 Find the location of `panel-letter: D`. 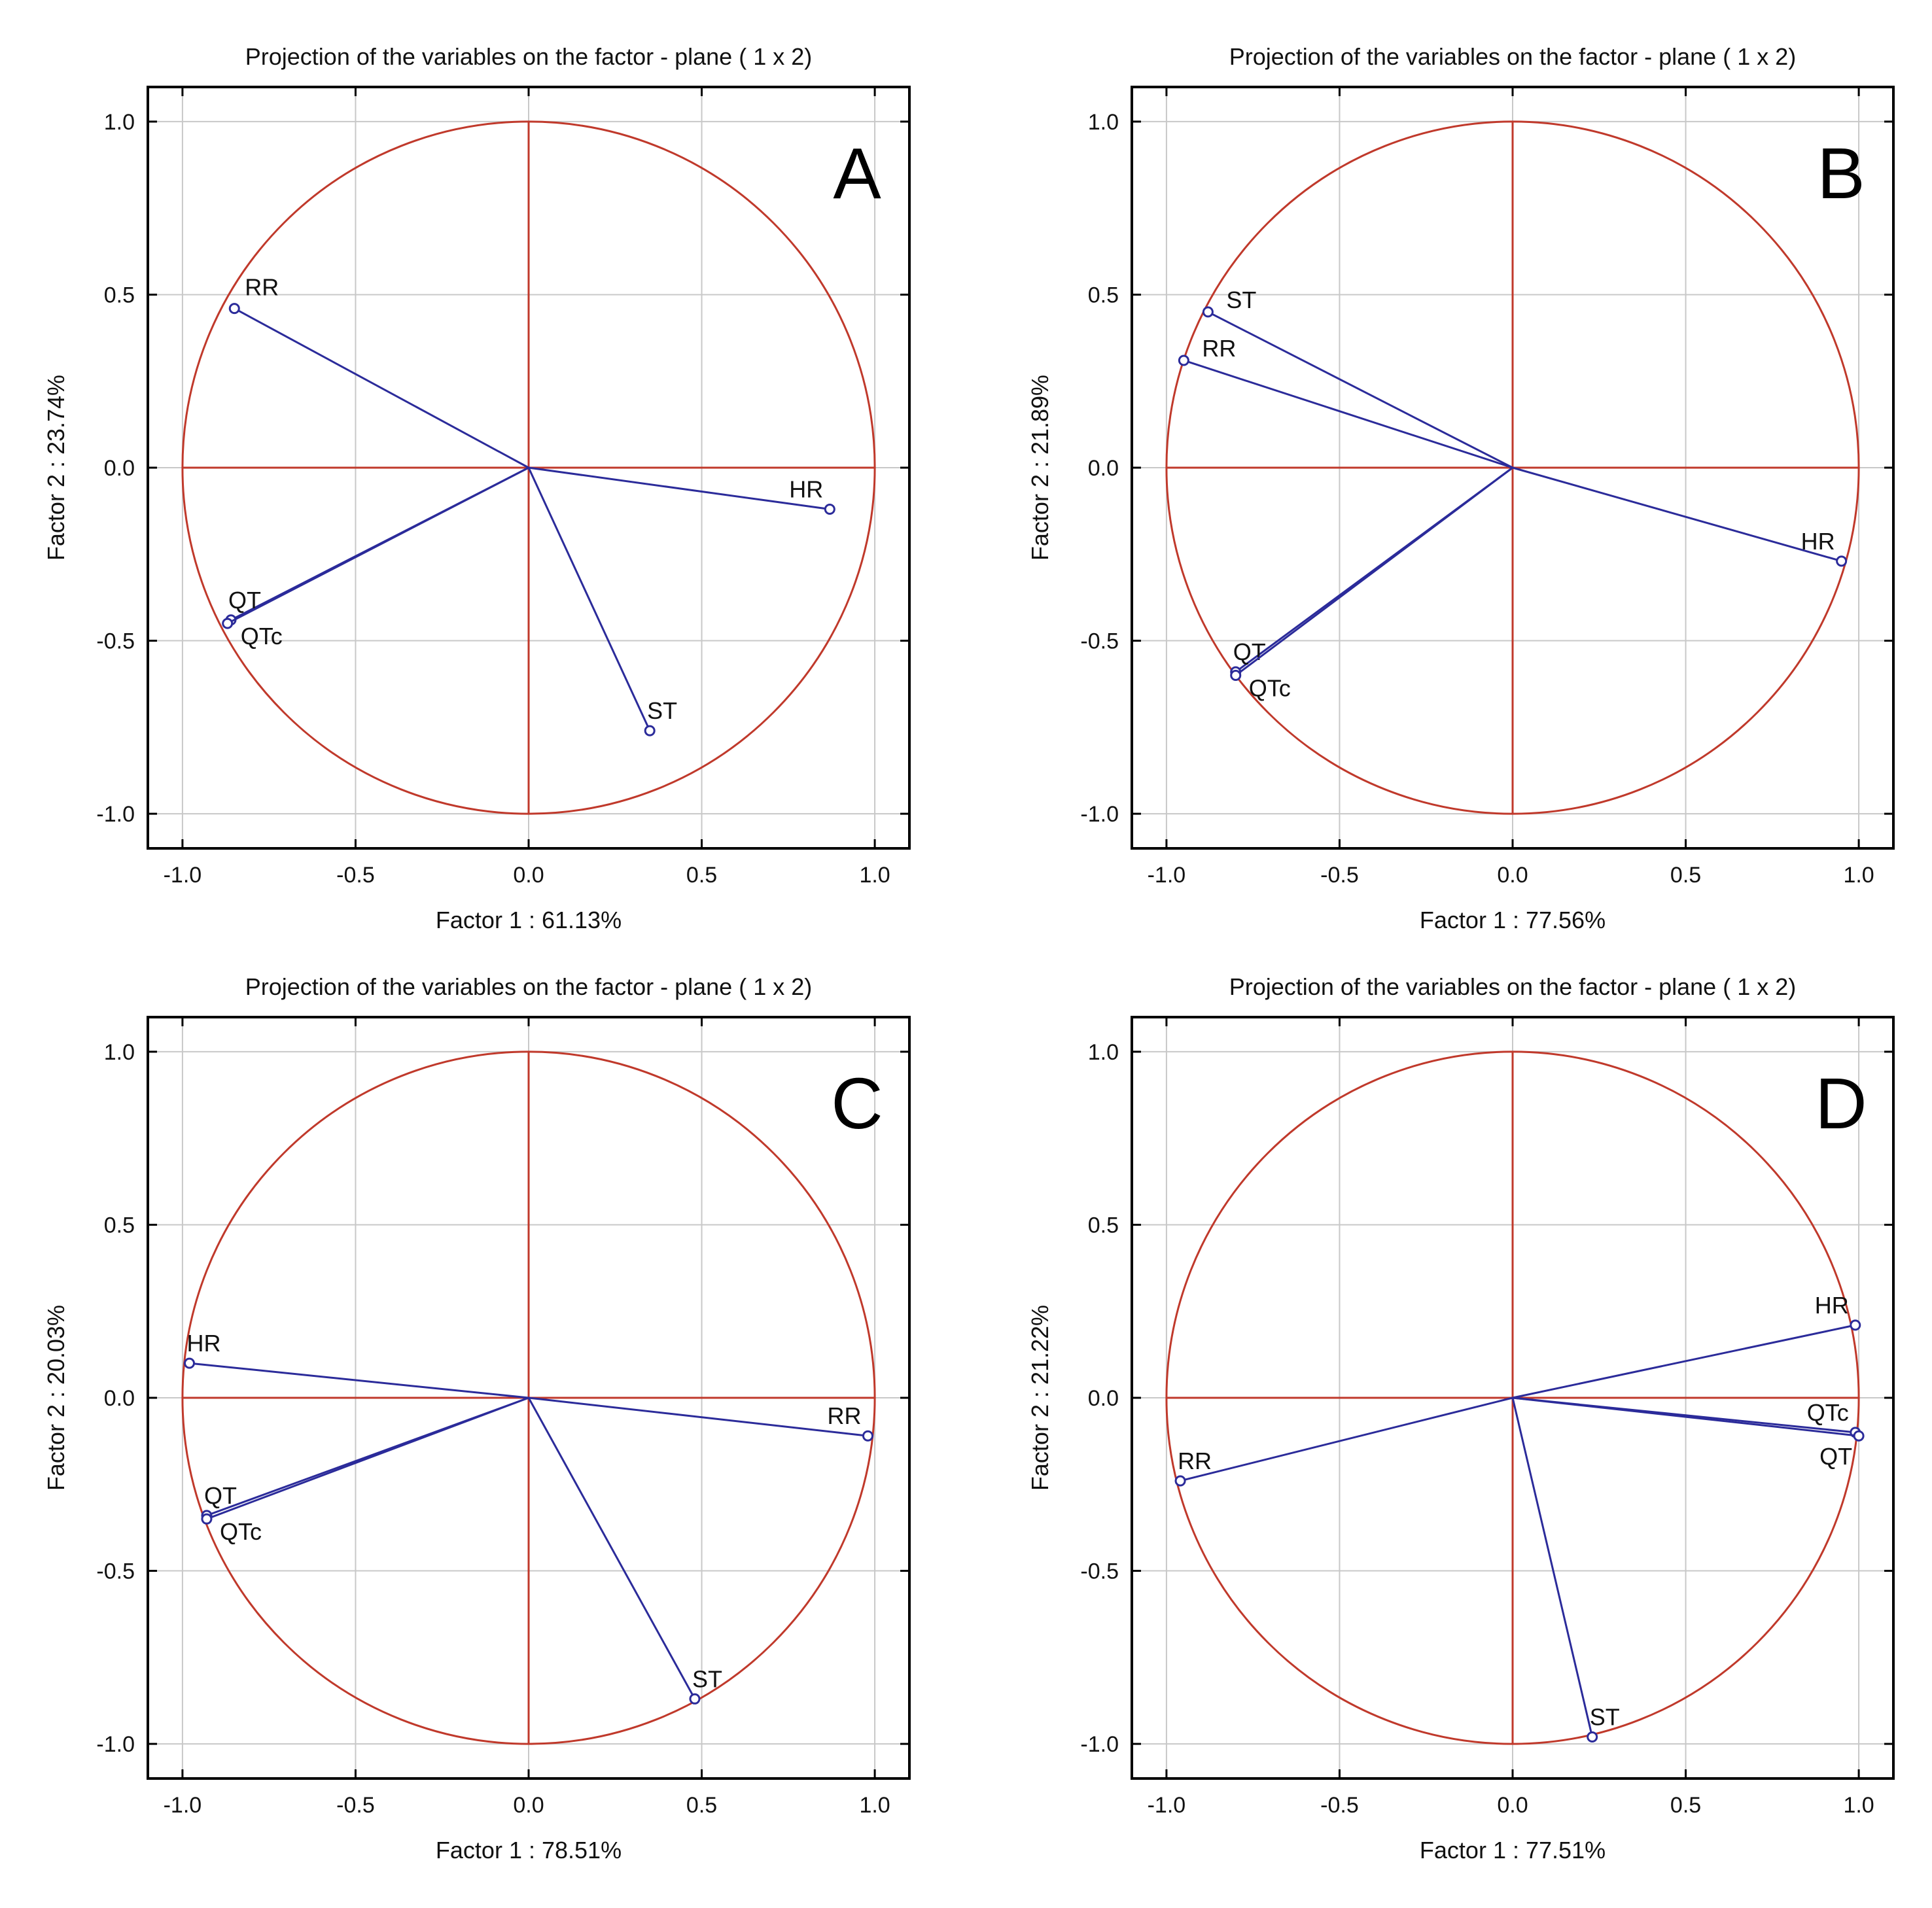

panel-letter: D is located at coordinates (1841, 1104).